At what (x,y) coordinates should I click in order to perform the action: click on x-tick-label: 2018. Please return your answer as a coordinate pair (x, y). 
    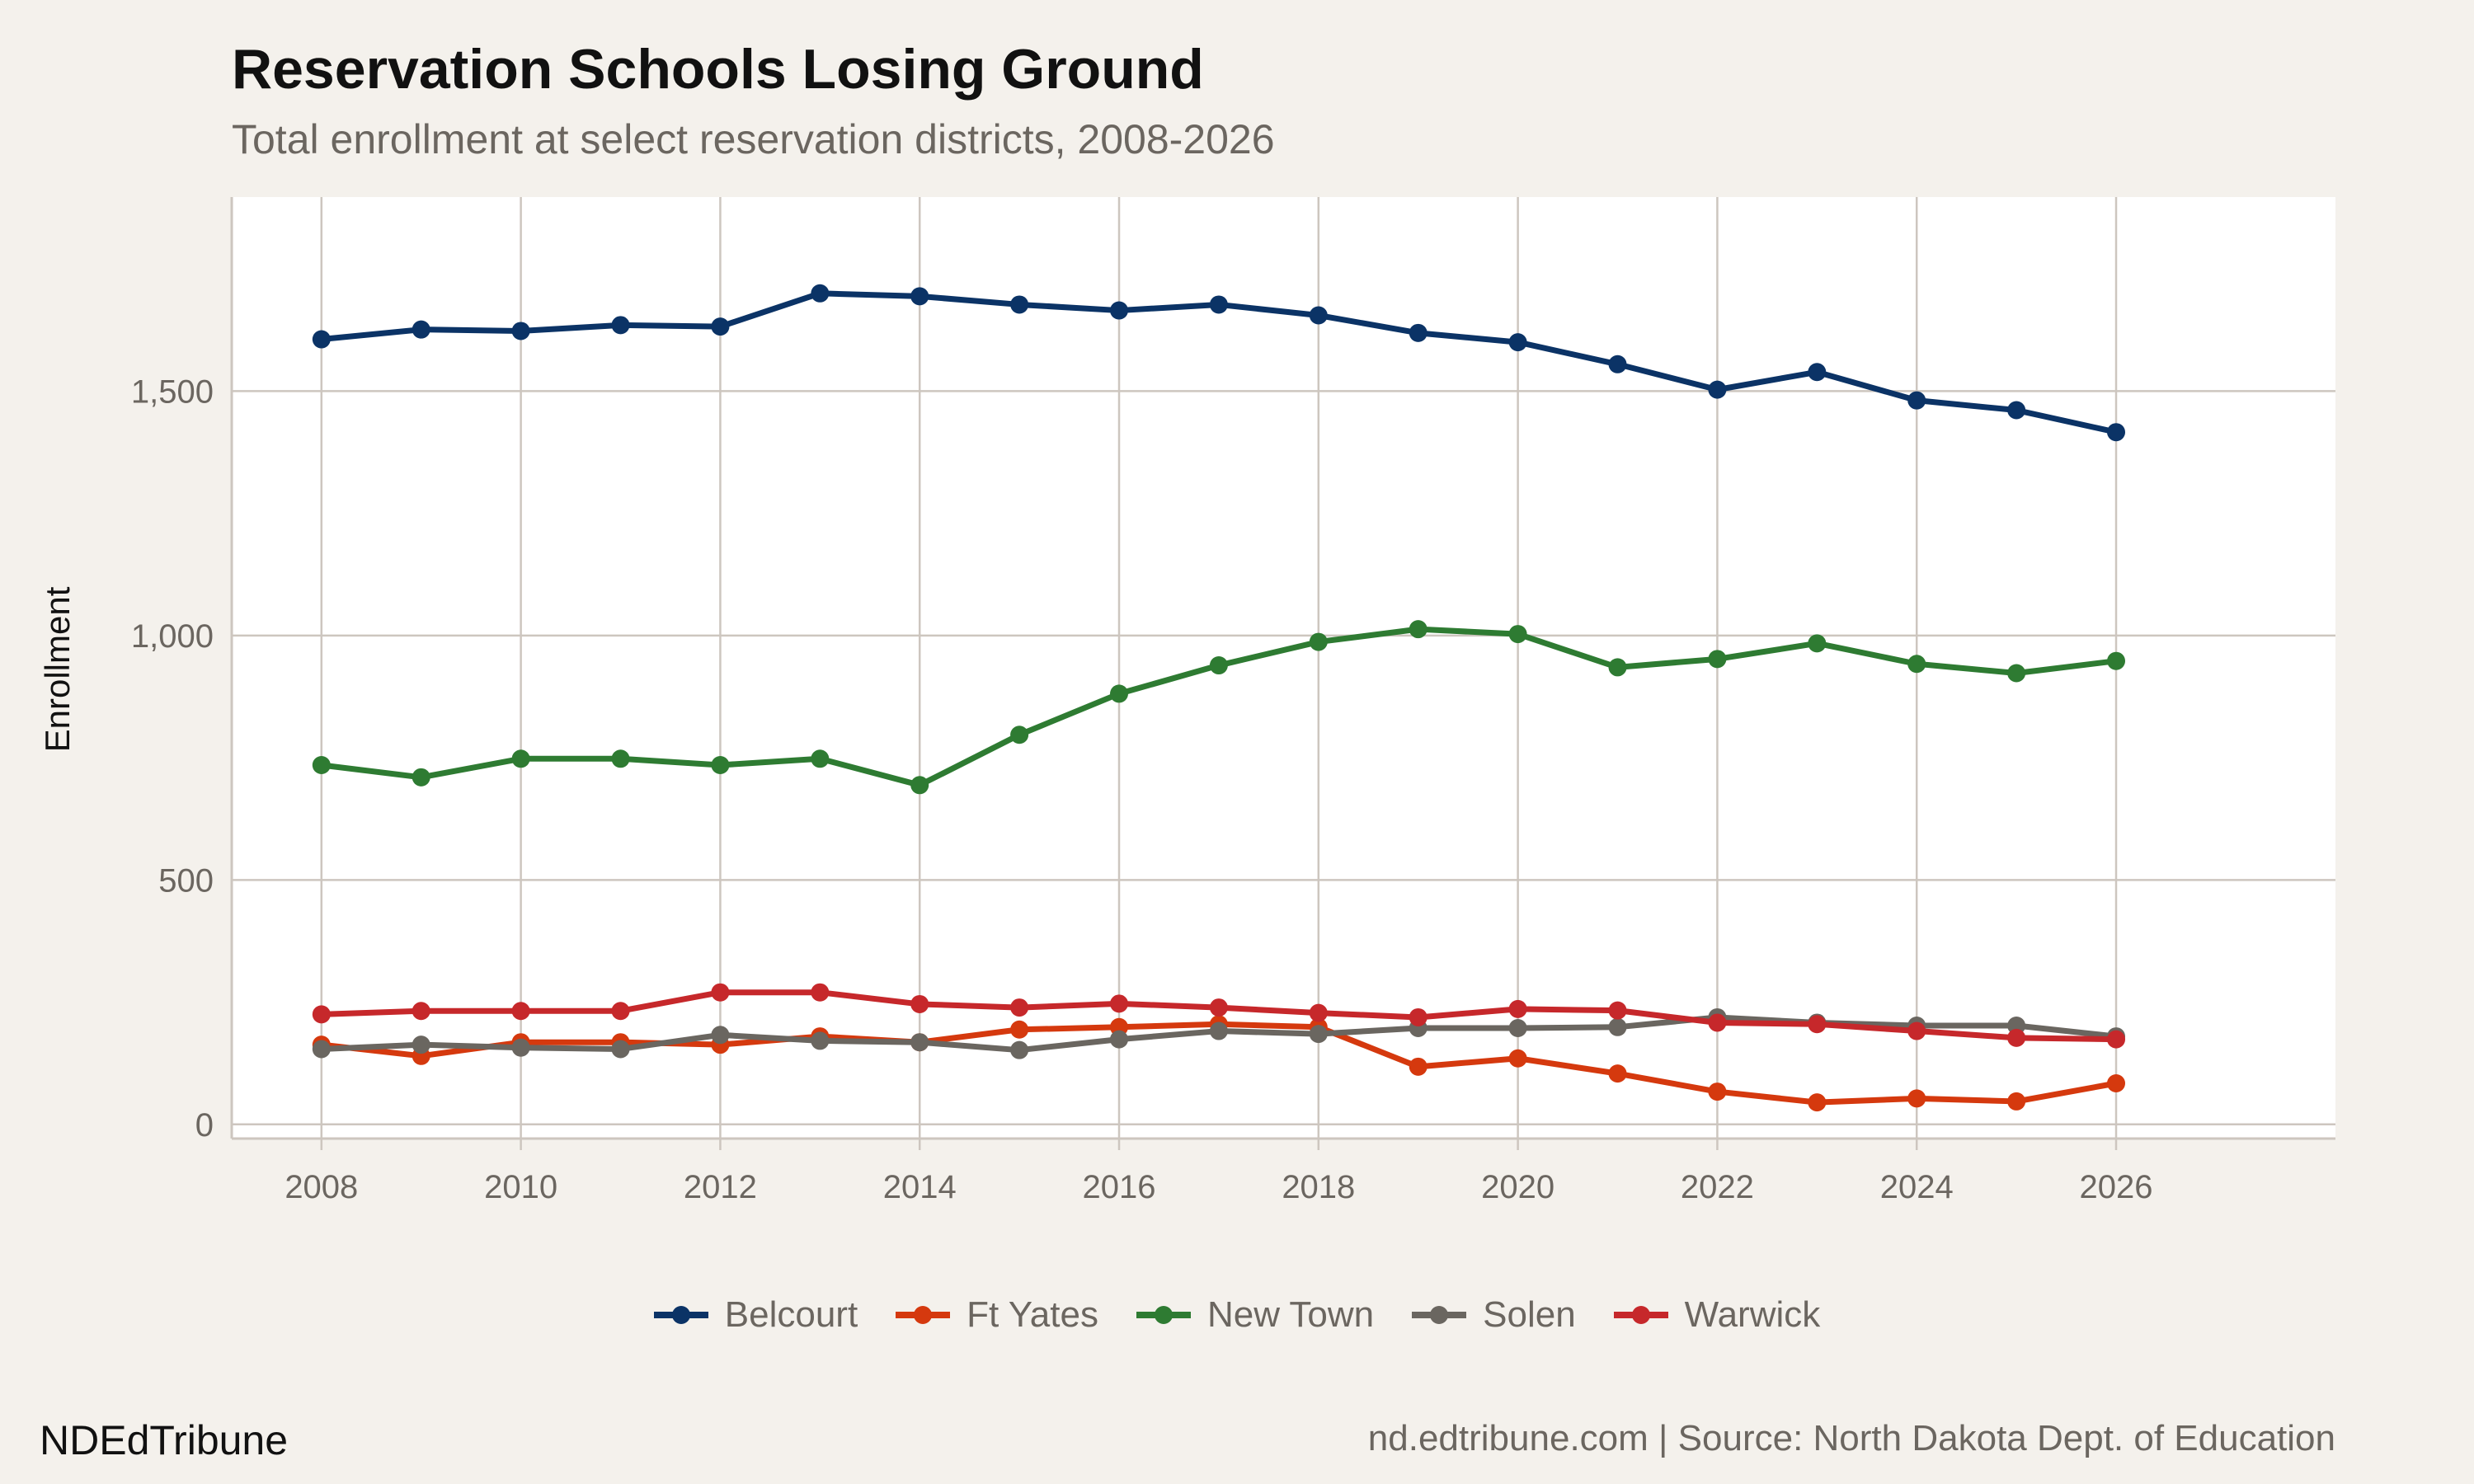
    Looking at the image, I should click on (1318, 1187).